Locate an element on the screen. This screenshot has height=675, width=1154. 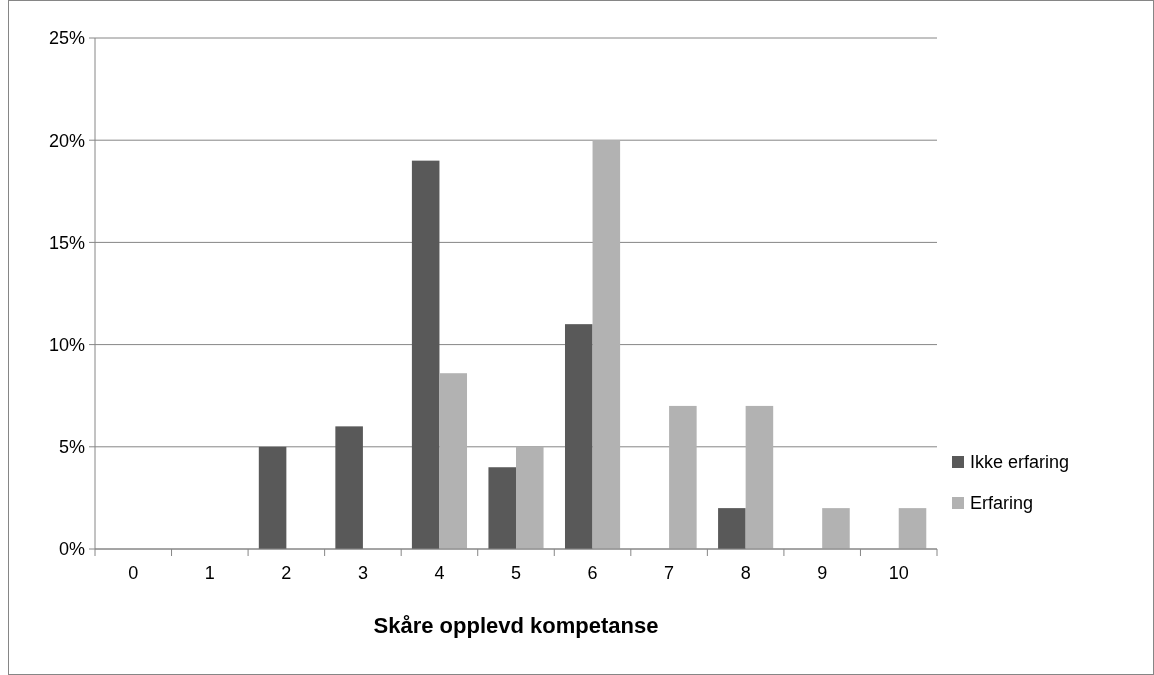
x-tick-label: 1 is located at coordinates (209, 573).